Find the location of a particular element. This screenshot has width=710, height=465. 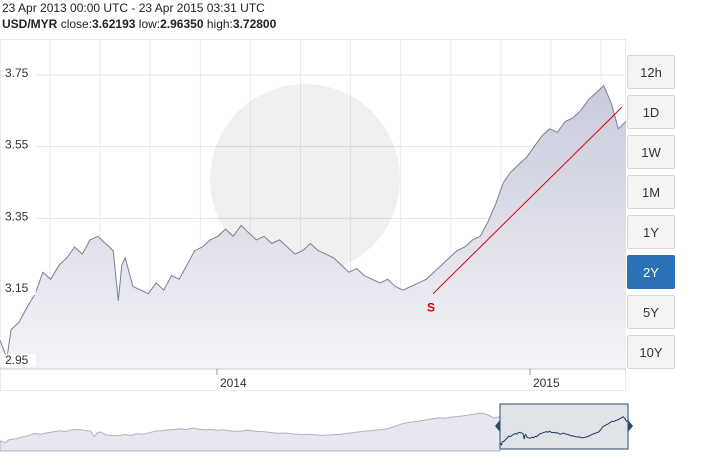

high-value: 3.72800 is located at coordinates (254, 24).